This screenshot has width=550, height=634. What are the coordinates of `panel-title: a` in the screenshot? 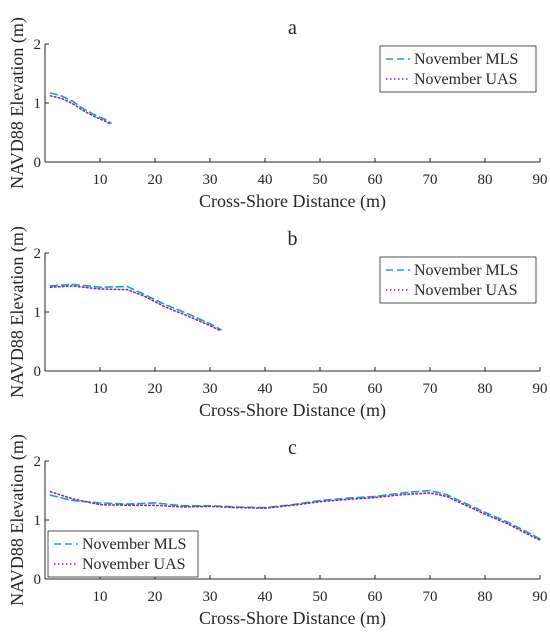 It's located at (292, 28).